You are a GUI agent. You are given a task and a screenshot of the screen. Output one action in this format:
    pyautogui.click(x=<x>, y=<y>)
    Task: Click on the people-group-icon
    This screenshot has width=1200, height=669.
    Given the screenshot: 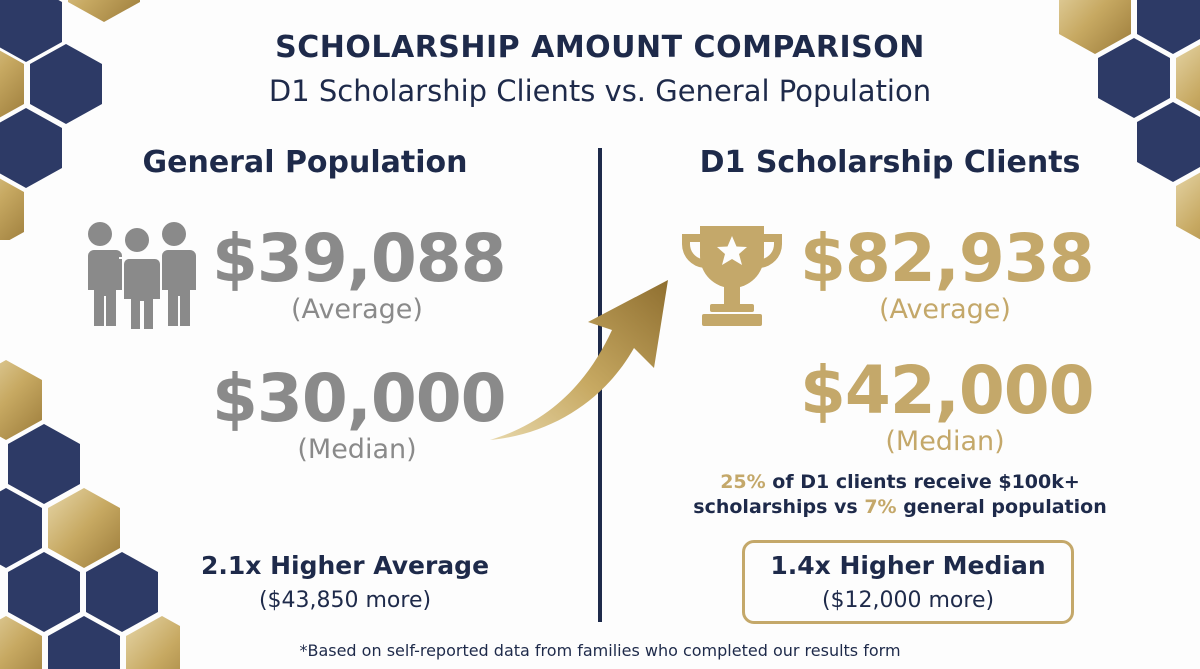 What is the action you would take?
    pyautogui.click(x=140, y=276)
    